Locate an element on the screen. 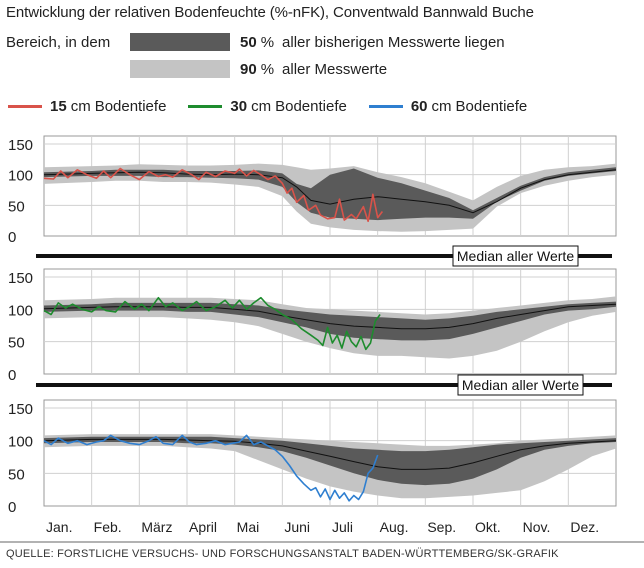 The image size is (644, 568). series-legend-15cm: 15 cm Bodentiefe is located at coordinates (87, 106).